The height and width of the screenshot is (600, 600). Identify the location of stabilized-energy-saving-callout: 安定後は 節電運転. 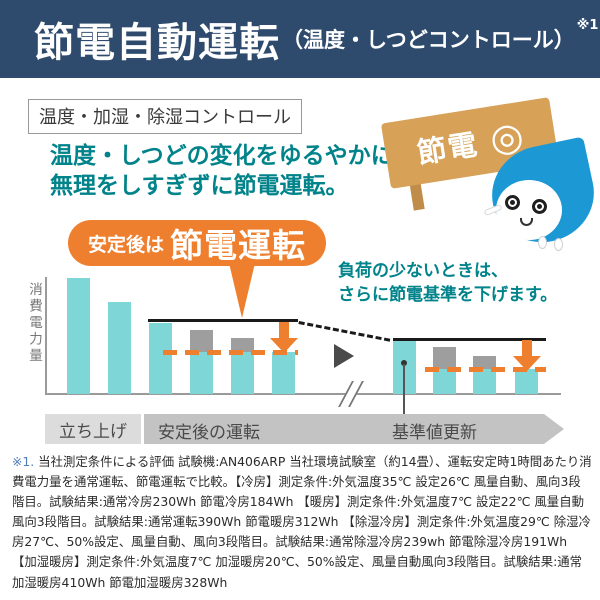
(197, 243).